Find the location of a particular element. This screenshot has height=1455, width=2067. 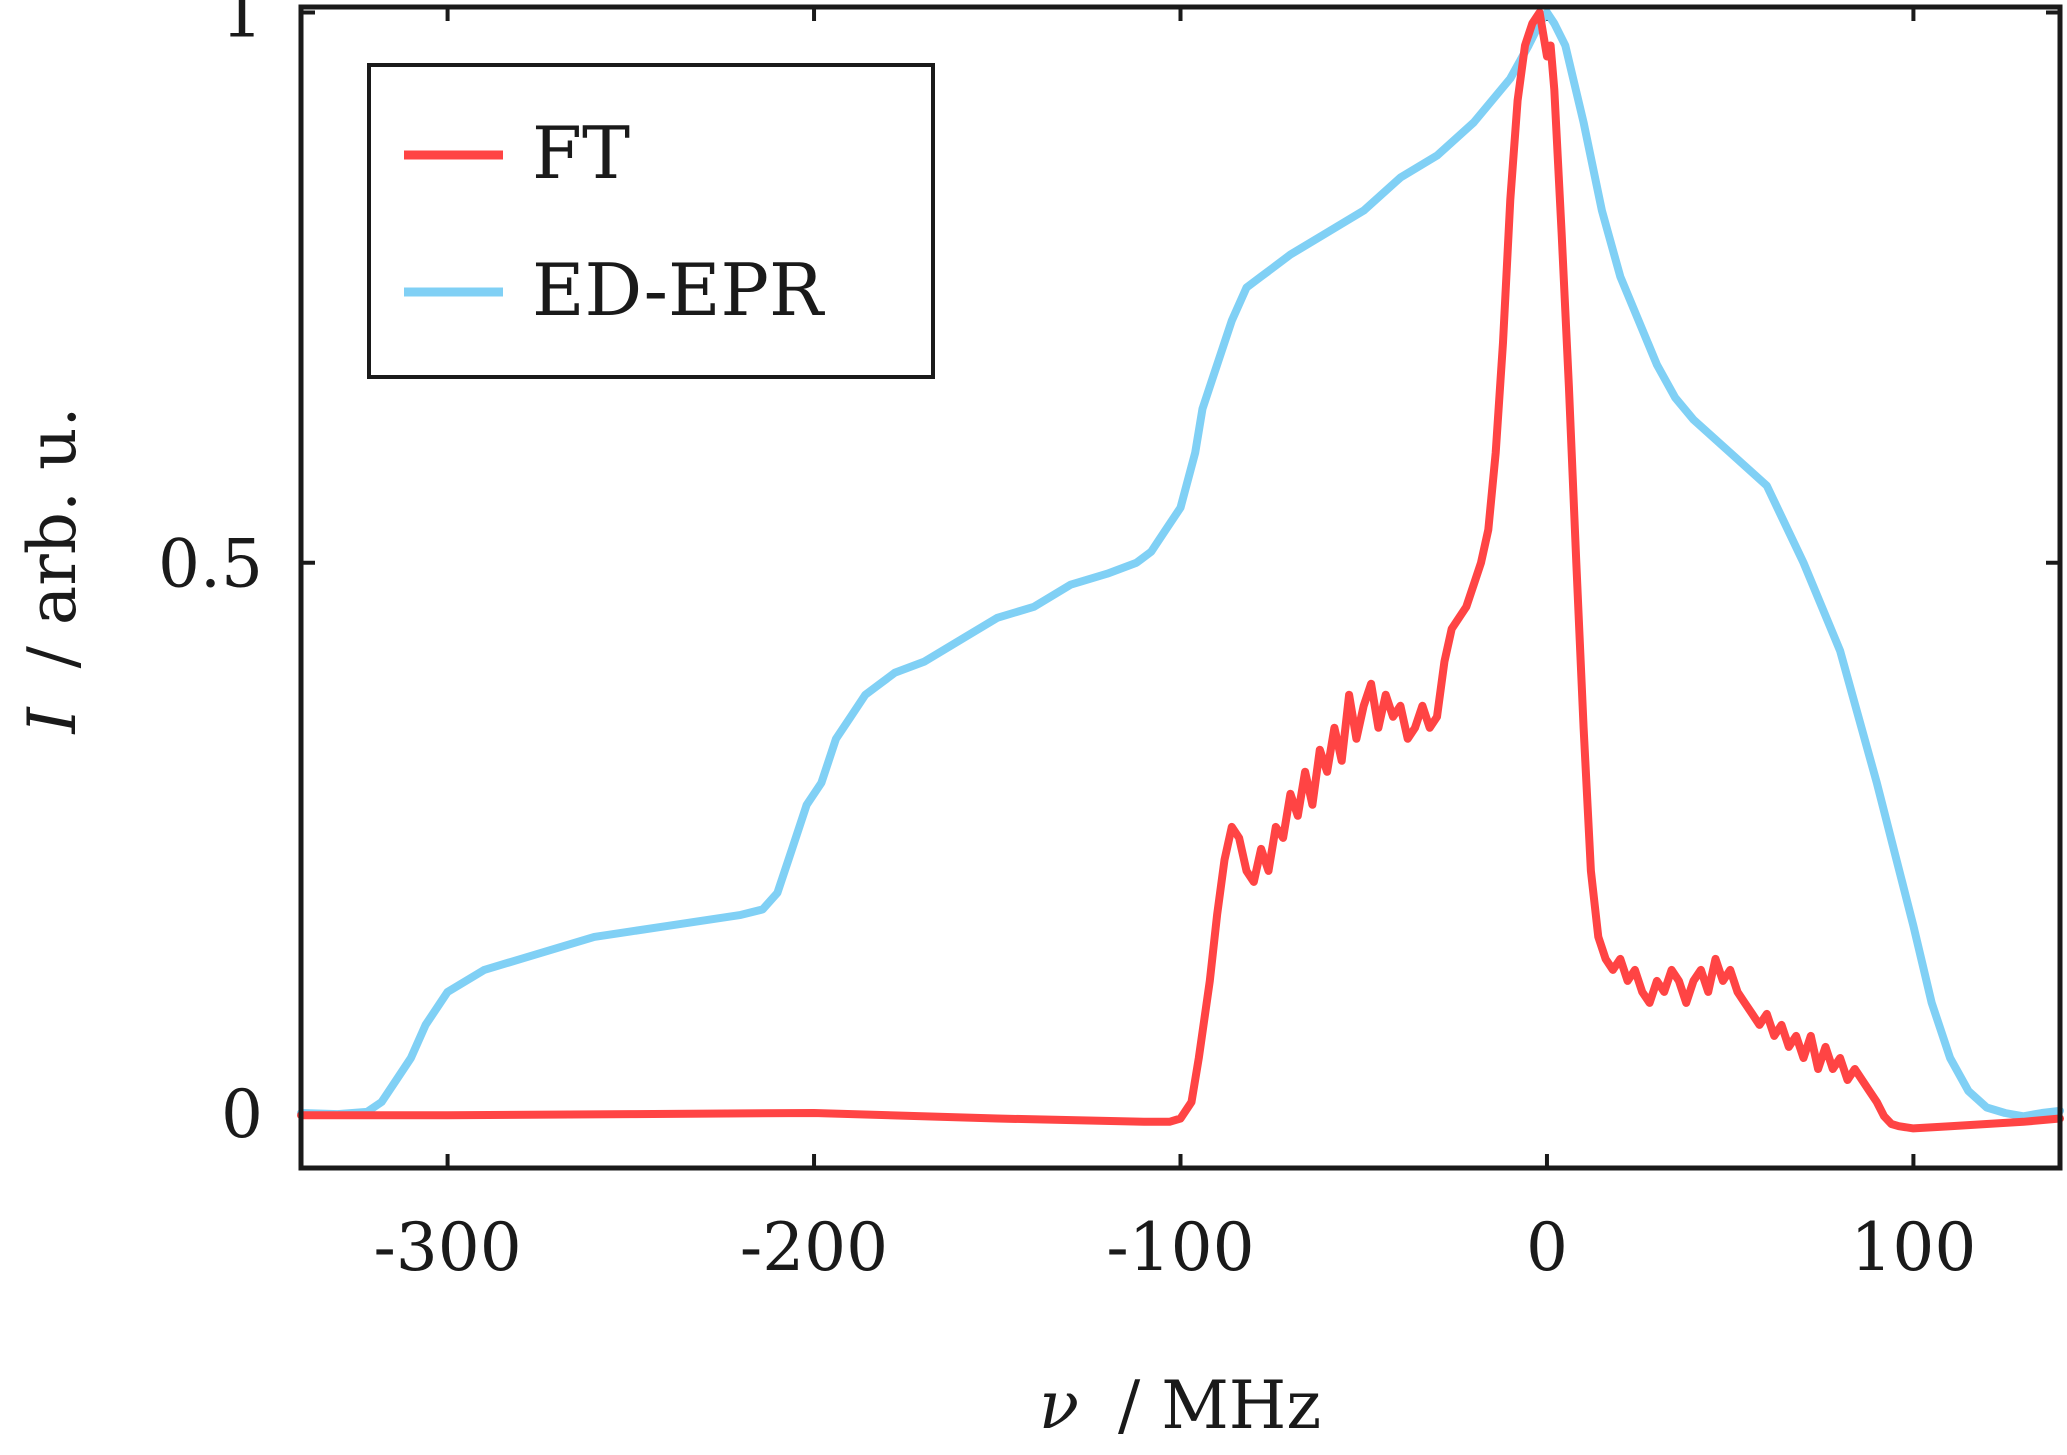

y-axis-unit: / arb. u. is located at coordinates (52, 538).